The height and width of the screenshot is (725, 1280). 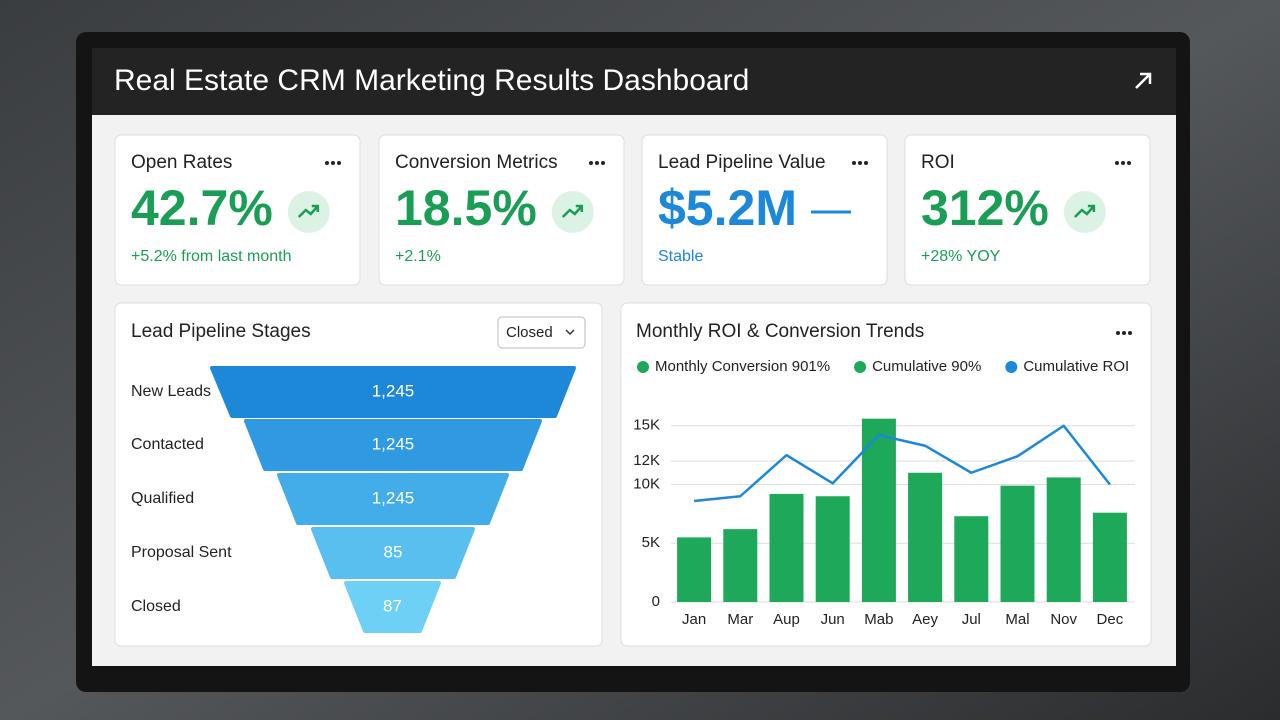 I want to click on chart-title: Monthly ROI & Conversion Trends, so click(x=780, y=331).